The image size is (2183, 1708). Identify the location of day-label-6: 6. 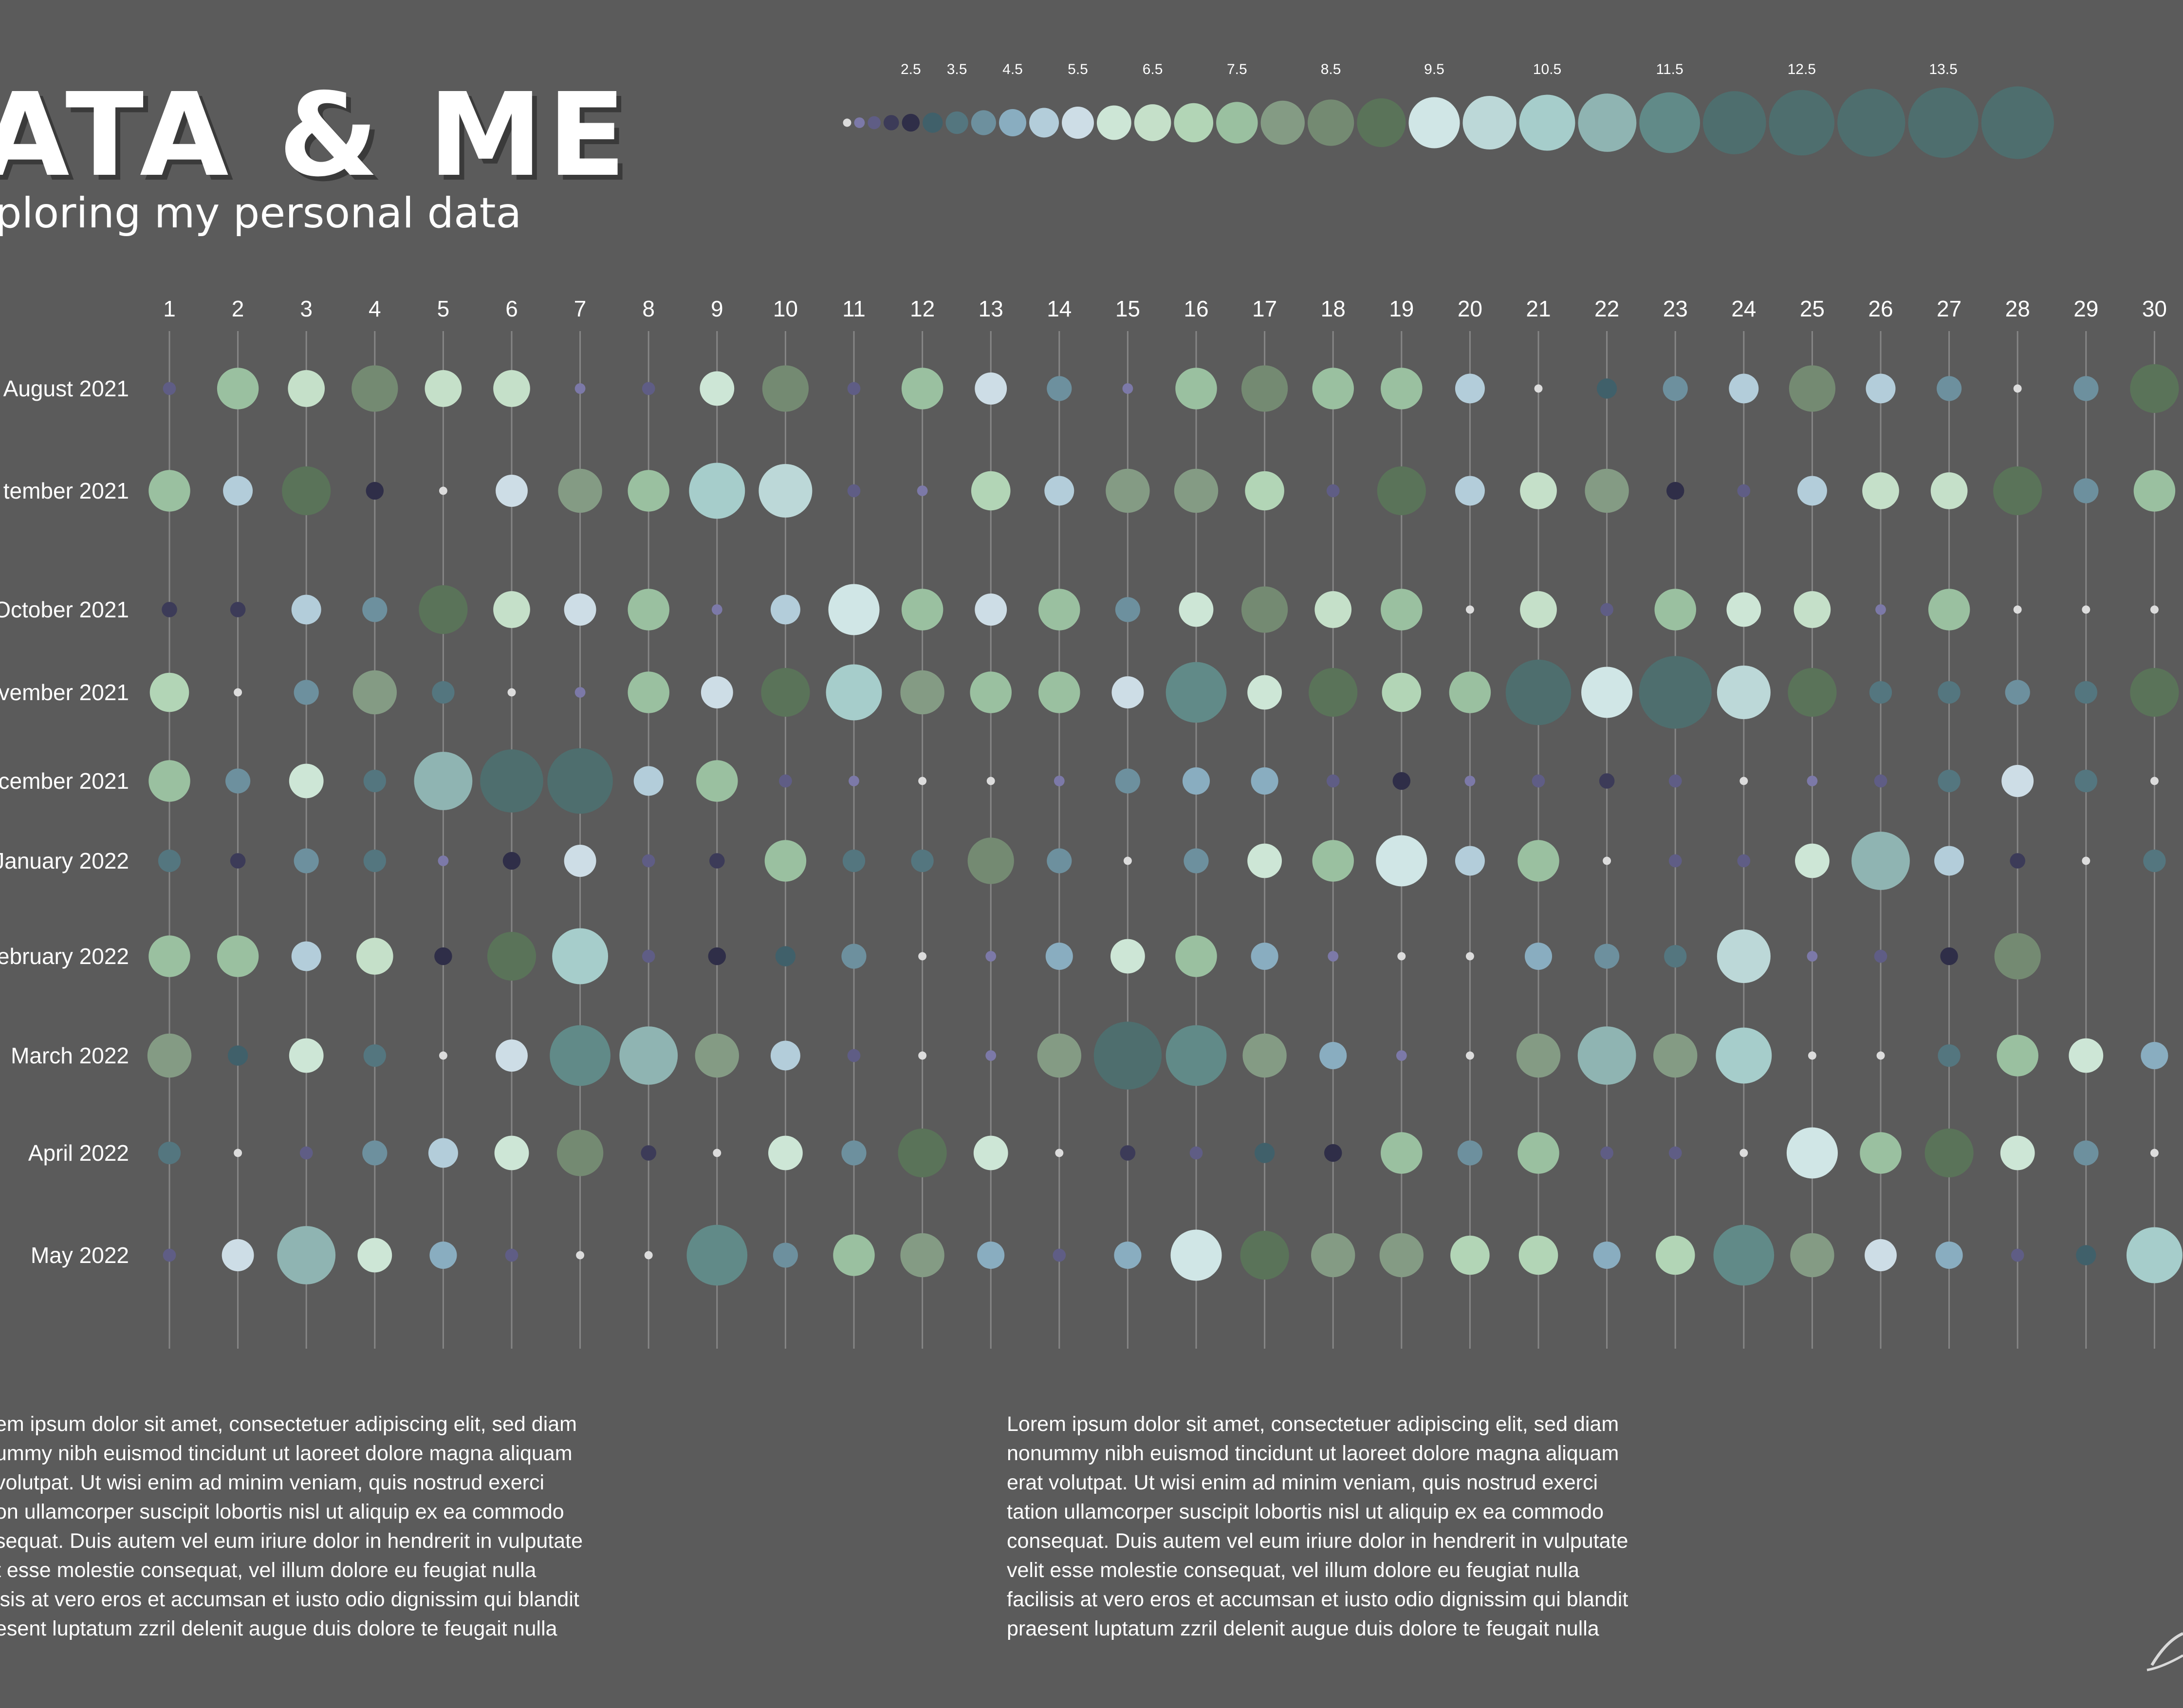
(511, 308).